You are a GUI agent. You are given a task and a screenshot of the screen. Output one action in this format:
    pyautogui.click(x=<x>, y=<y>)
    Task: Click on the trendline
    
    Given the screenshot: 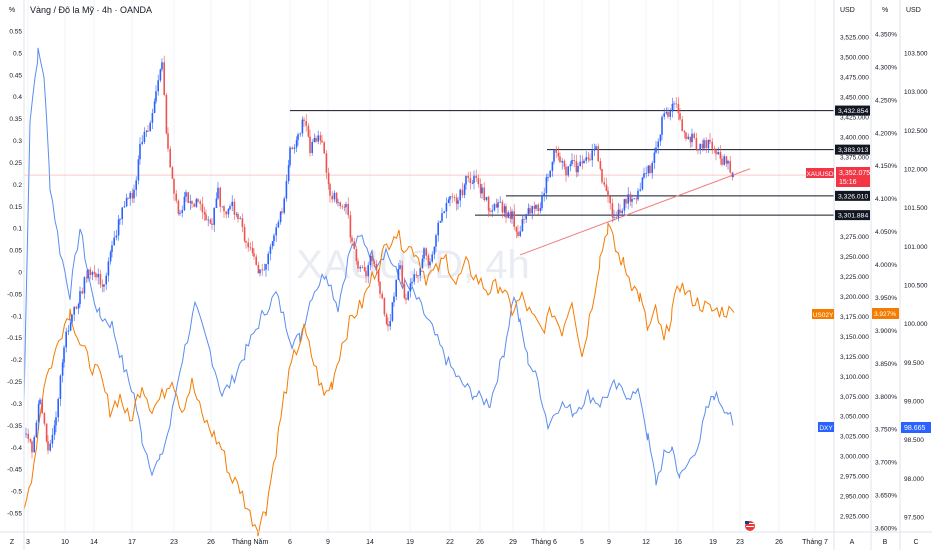 What is the action you would take?
    pyautogui.click(x=635, y=212)
    